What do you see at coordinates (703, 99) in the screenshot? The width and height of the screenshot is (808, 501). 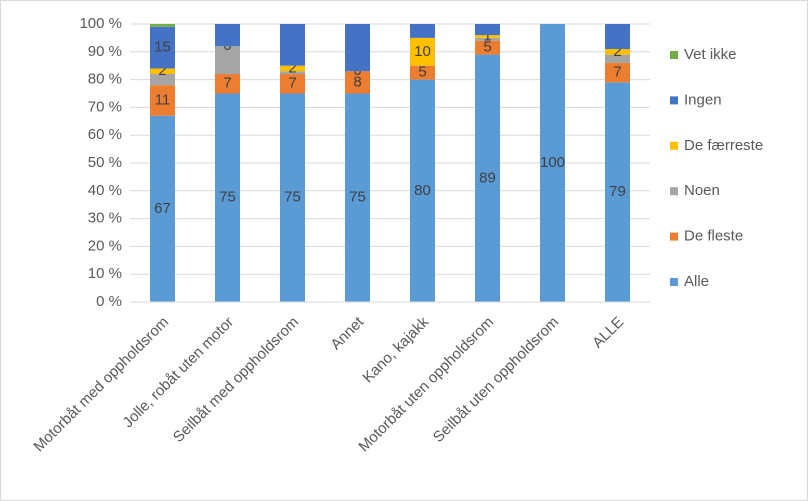 I see `legend-label: Ingen` at bounding box center [703, 99].